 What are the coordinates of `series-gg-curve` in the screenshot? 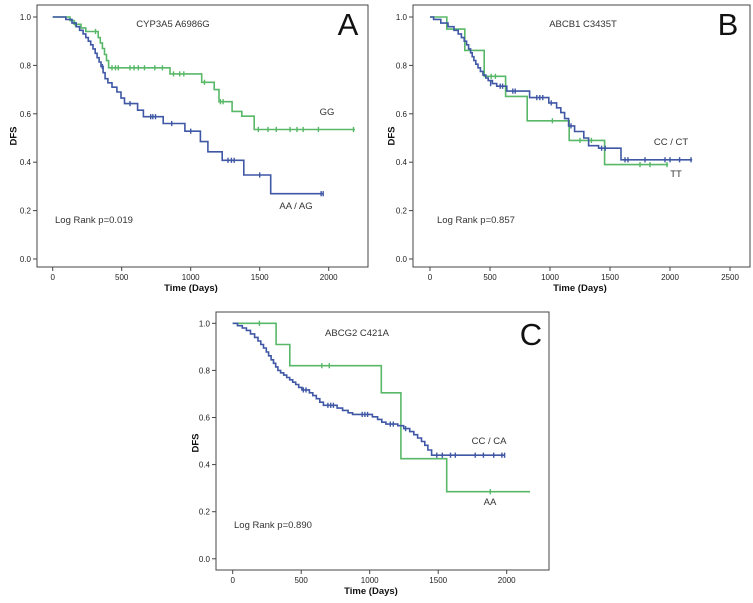 It's located at (203, 73).